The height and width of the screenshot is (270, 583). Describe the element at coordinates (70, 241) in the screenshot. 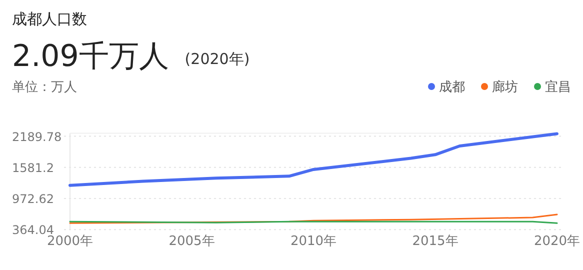

I see `x-tick-label: 2000年` at that location.